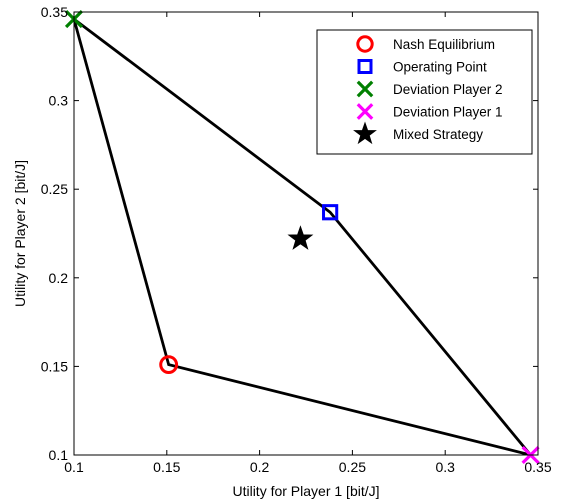 This screenshot has width=568, height=502. I want to click on x-tick-label: 0.3, so click(445, 467).